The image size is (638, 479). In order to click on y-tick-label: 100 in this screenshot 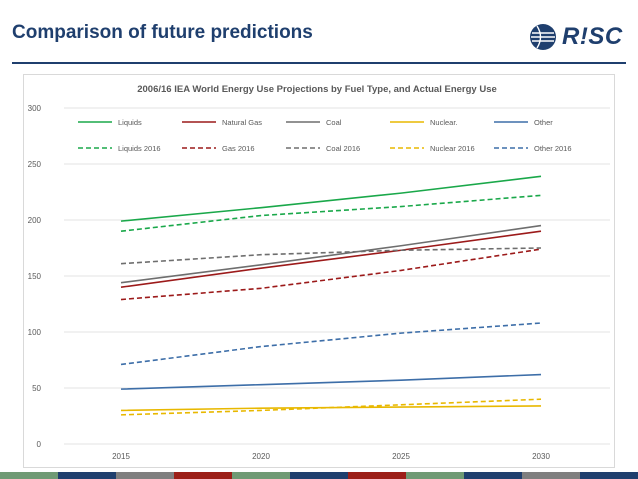, I will do `click(35, 332)`.